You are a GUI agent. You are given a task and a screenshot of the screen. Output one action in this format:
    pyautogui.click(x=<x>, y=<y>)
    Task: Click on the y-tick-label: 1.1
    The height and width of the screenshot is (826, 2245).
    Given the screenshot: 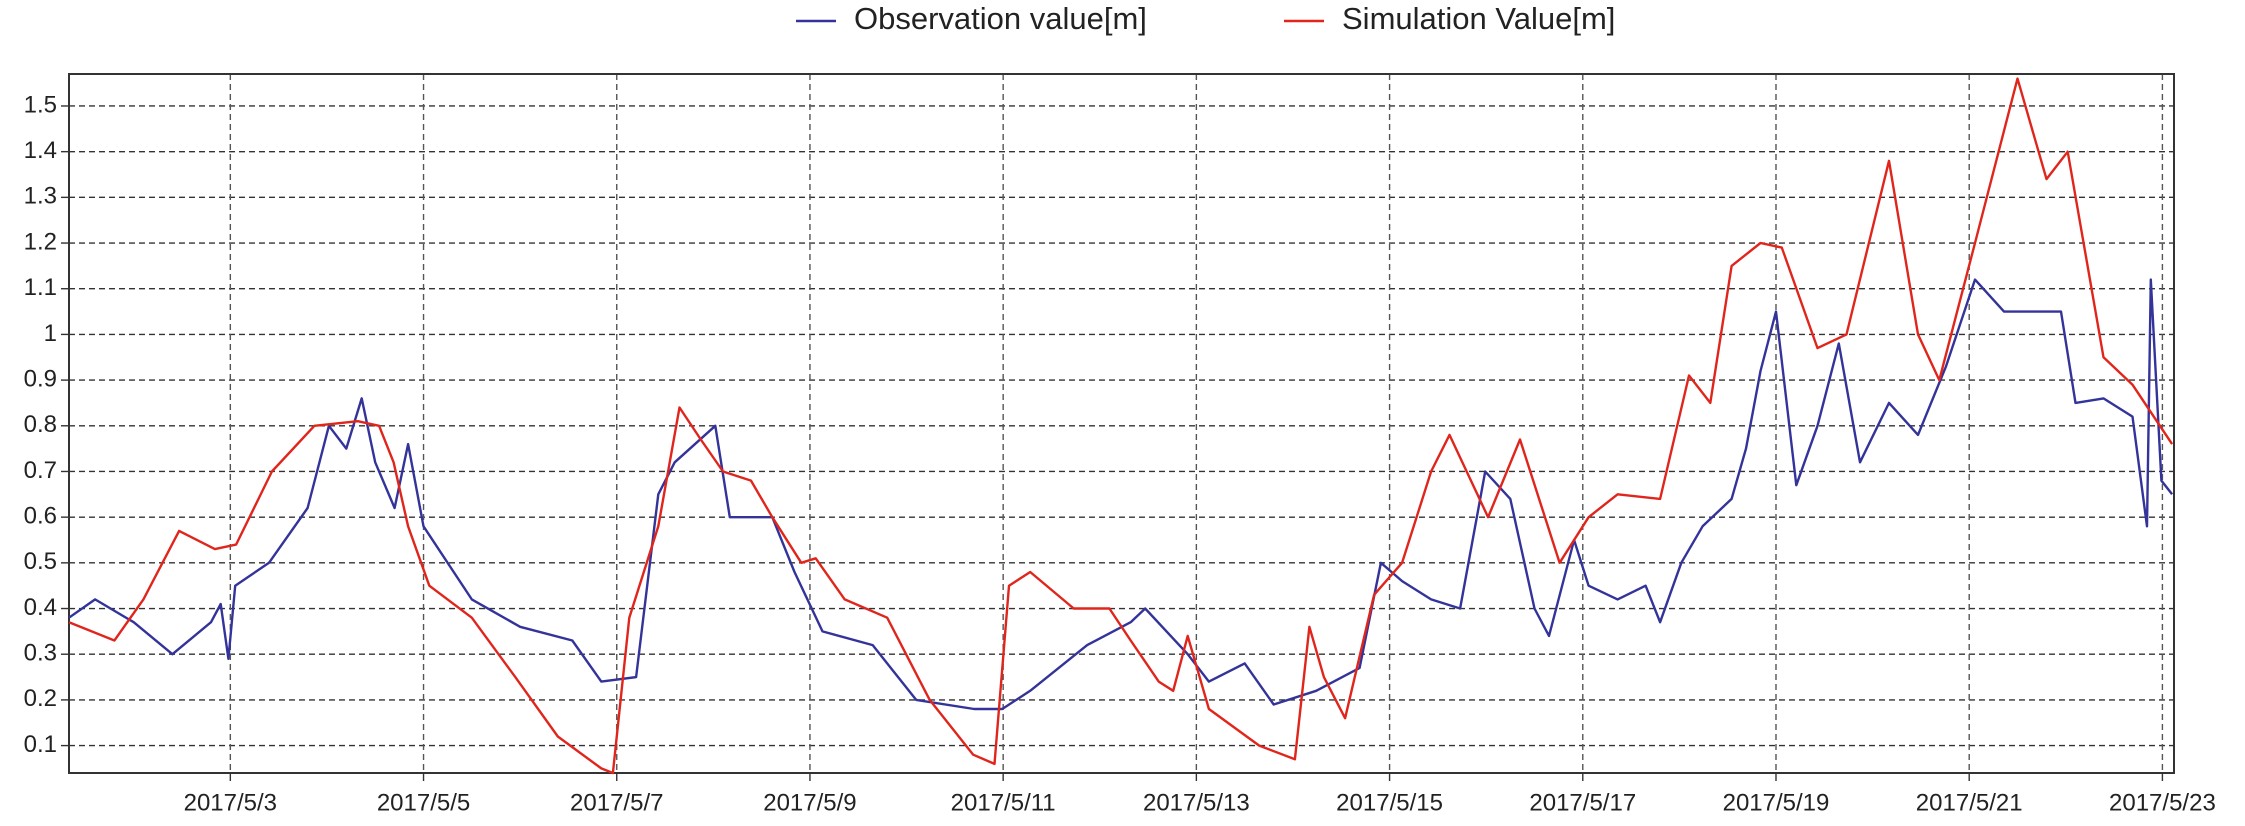 What is the action you would take?
    pyautogui.click(x=40, y=287)
    